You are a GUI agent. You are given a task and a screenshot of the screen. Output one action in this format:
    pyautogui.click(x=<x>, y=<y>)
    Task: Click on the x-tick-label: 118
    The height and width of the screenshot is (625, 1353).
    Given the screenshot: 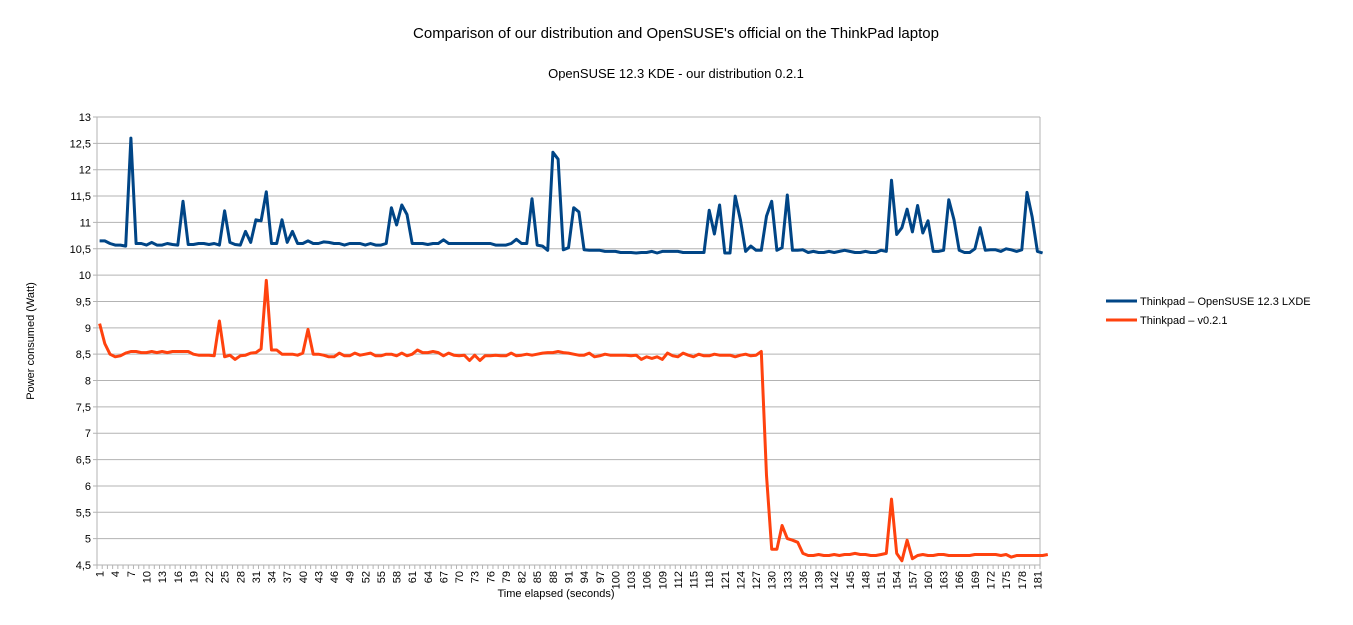 What is the action you would take?
    pyautogui.click(x=710, y=580)
    